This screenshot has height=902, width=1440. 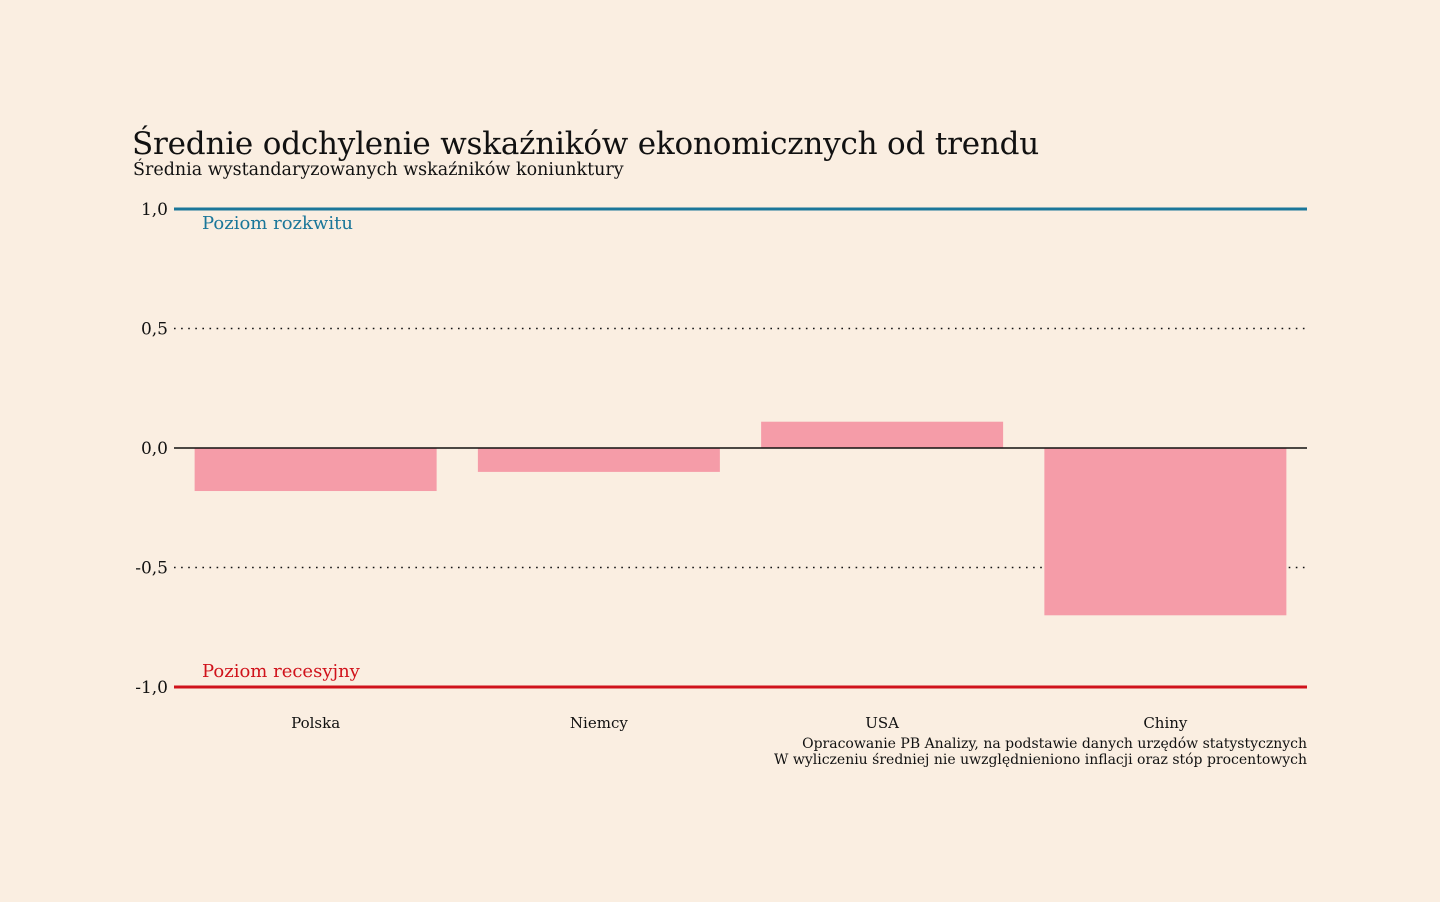 What do you see at coordinates (739, 723) in the screenshot?
I see `x-axis-categories: Polska Niemcy USA Chiny` at bounding box center [739, 723].